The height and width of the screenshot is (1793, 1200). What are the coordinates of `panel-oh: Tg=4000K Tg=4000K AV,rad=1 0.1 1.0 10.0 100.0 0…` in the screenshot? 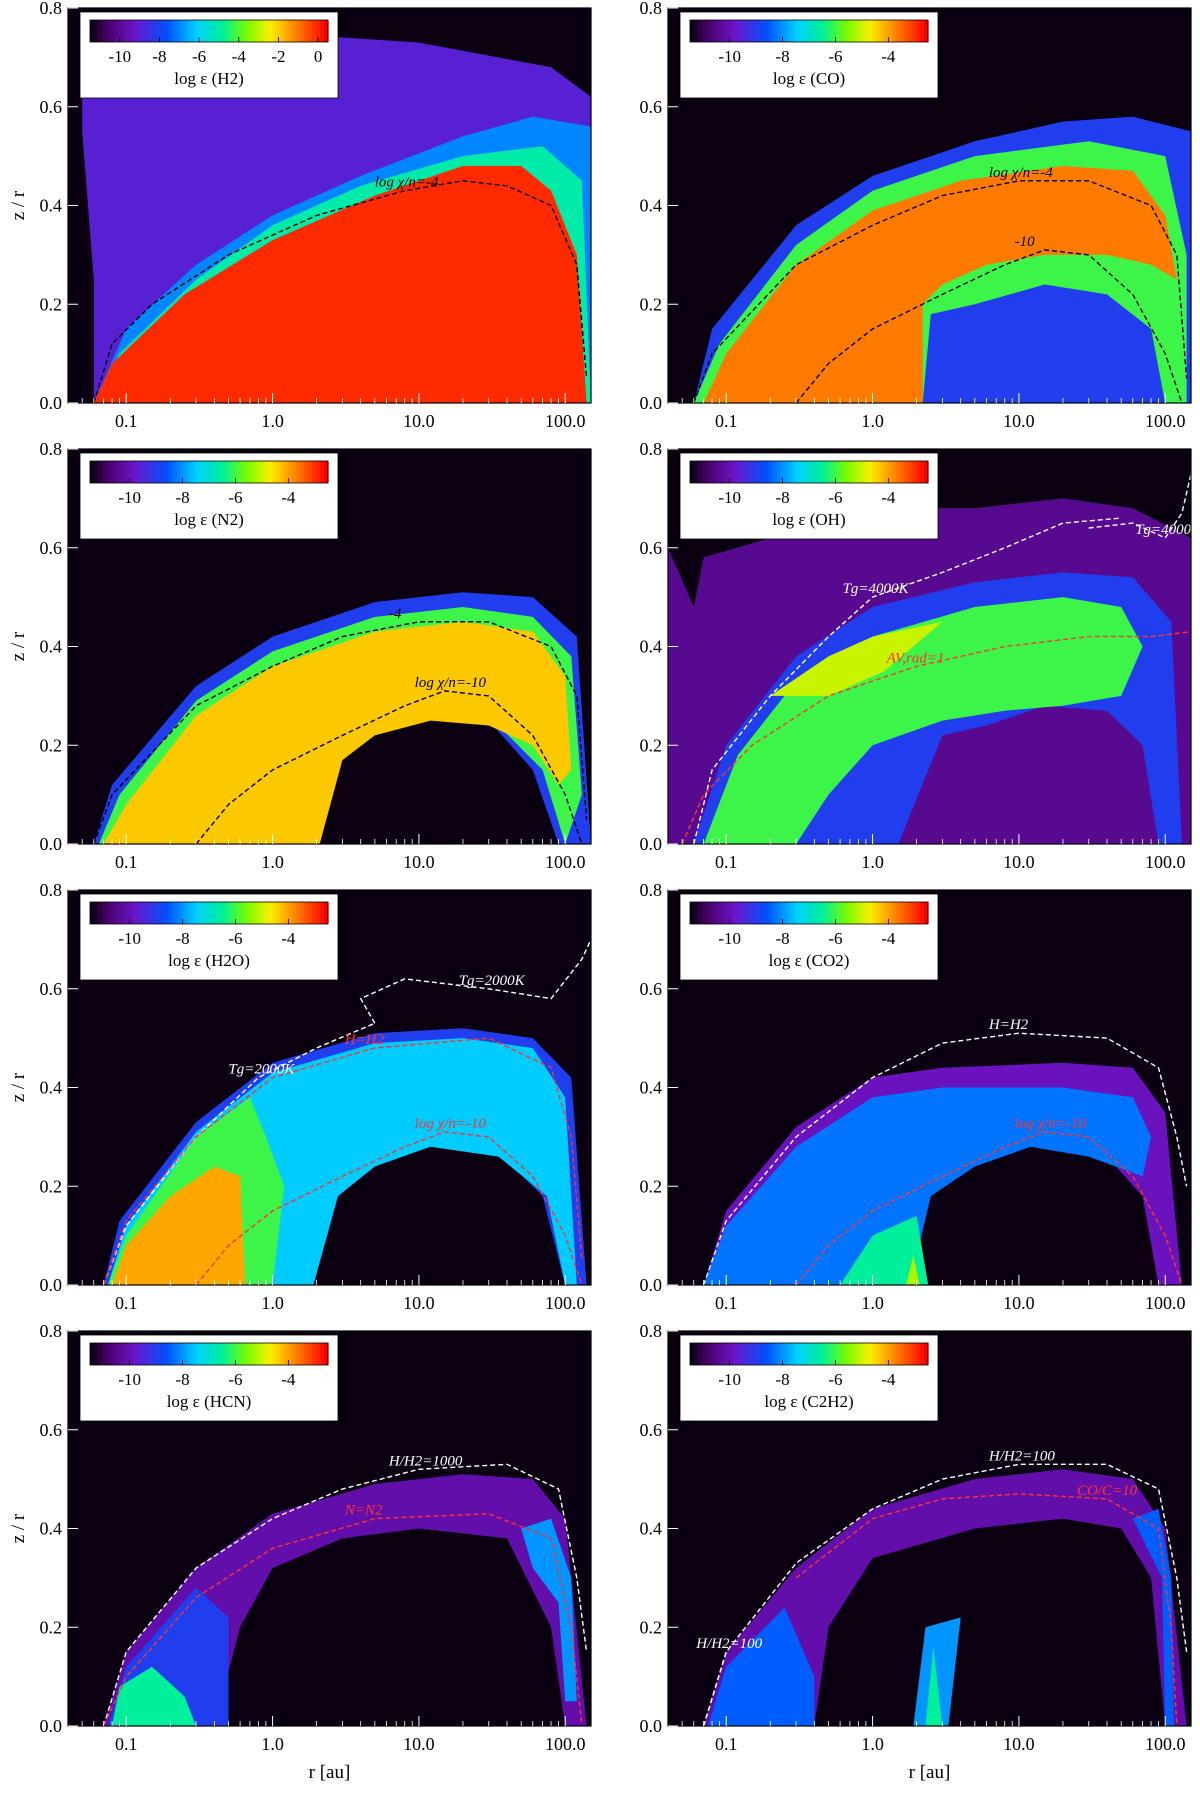 It's located at (916, 655).